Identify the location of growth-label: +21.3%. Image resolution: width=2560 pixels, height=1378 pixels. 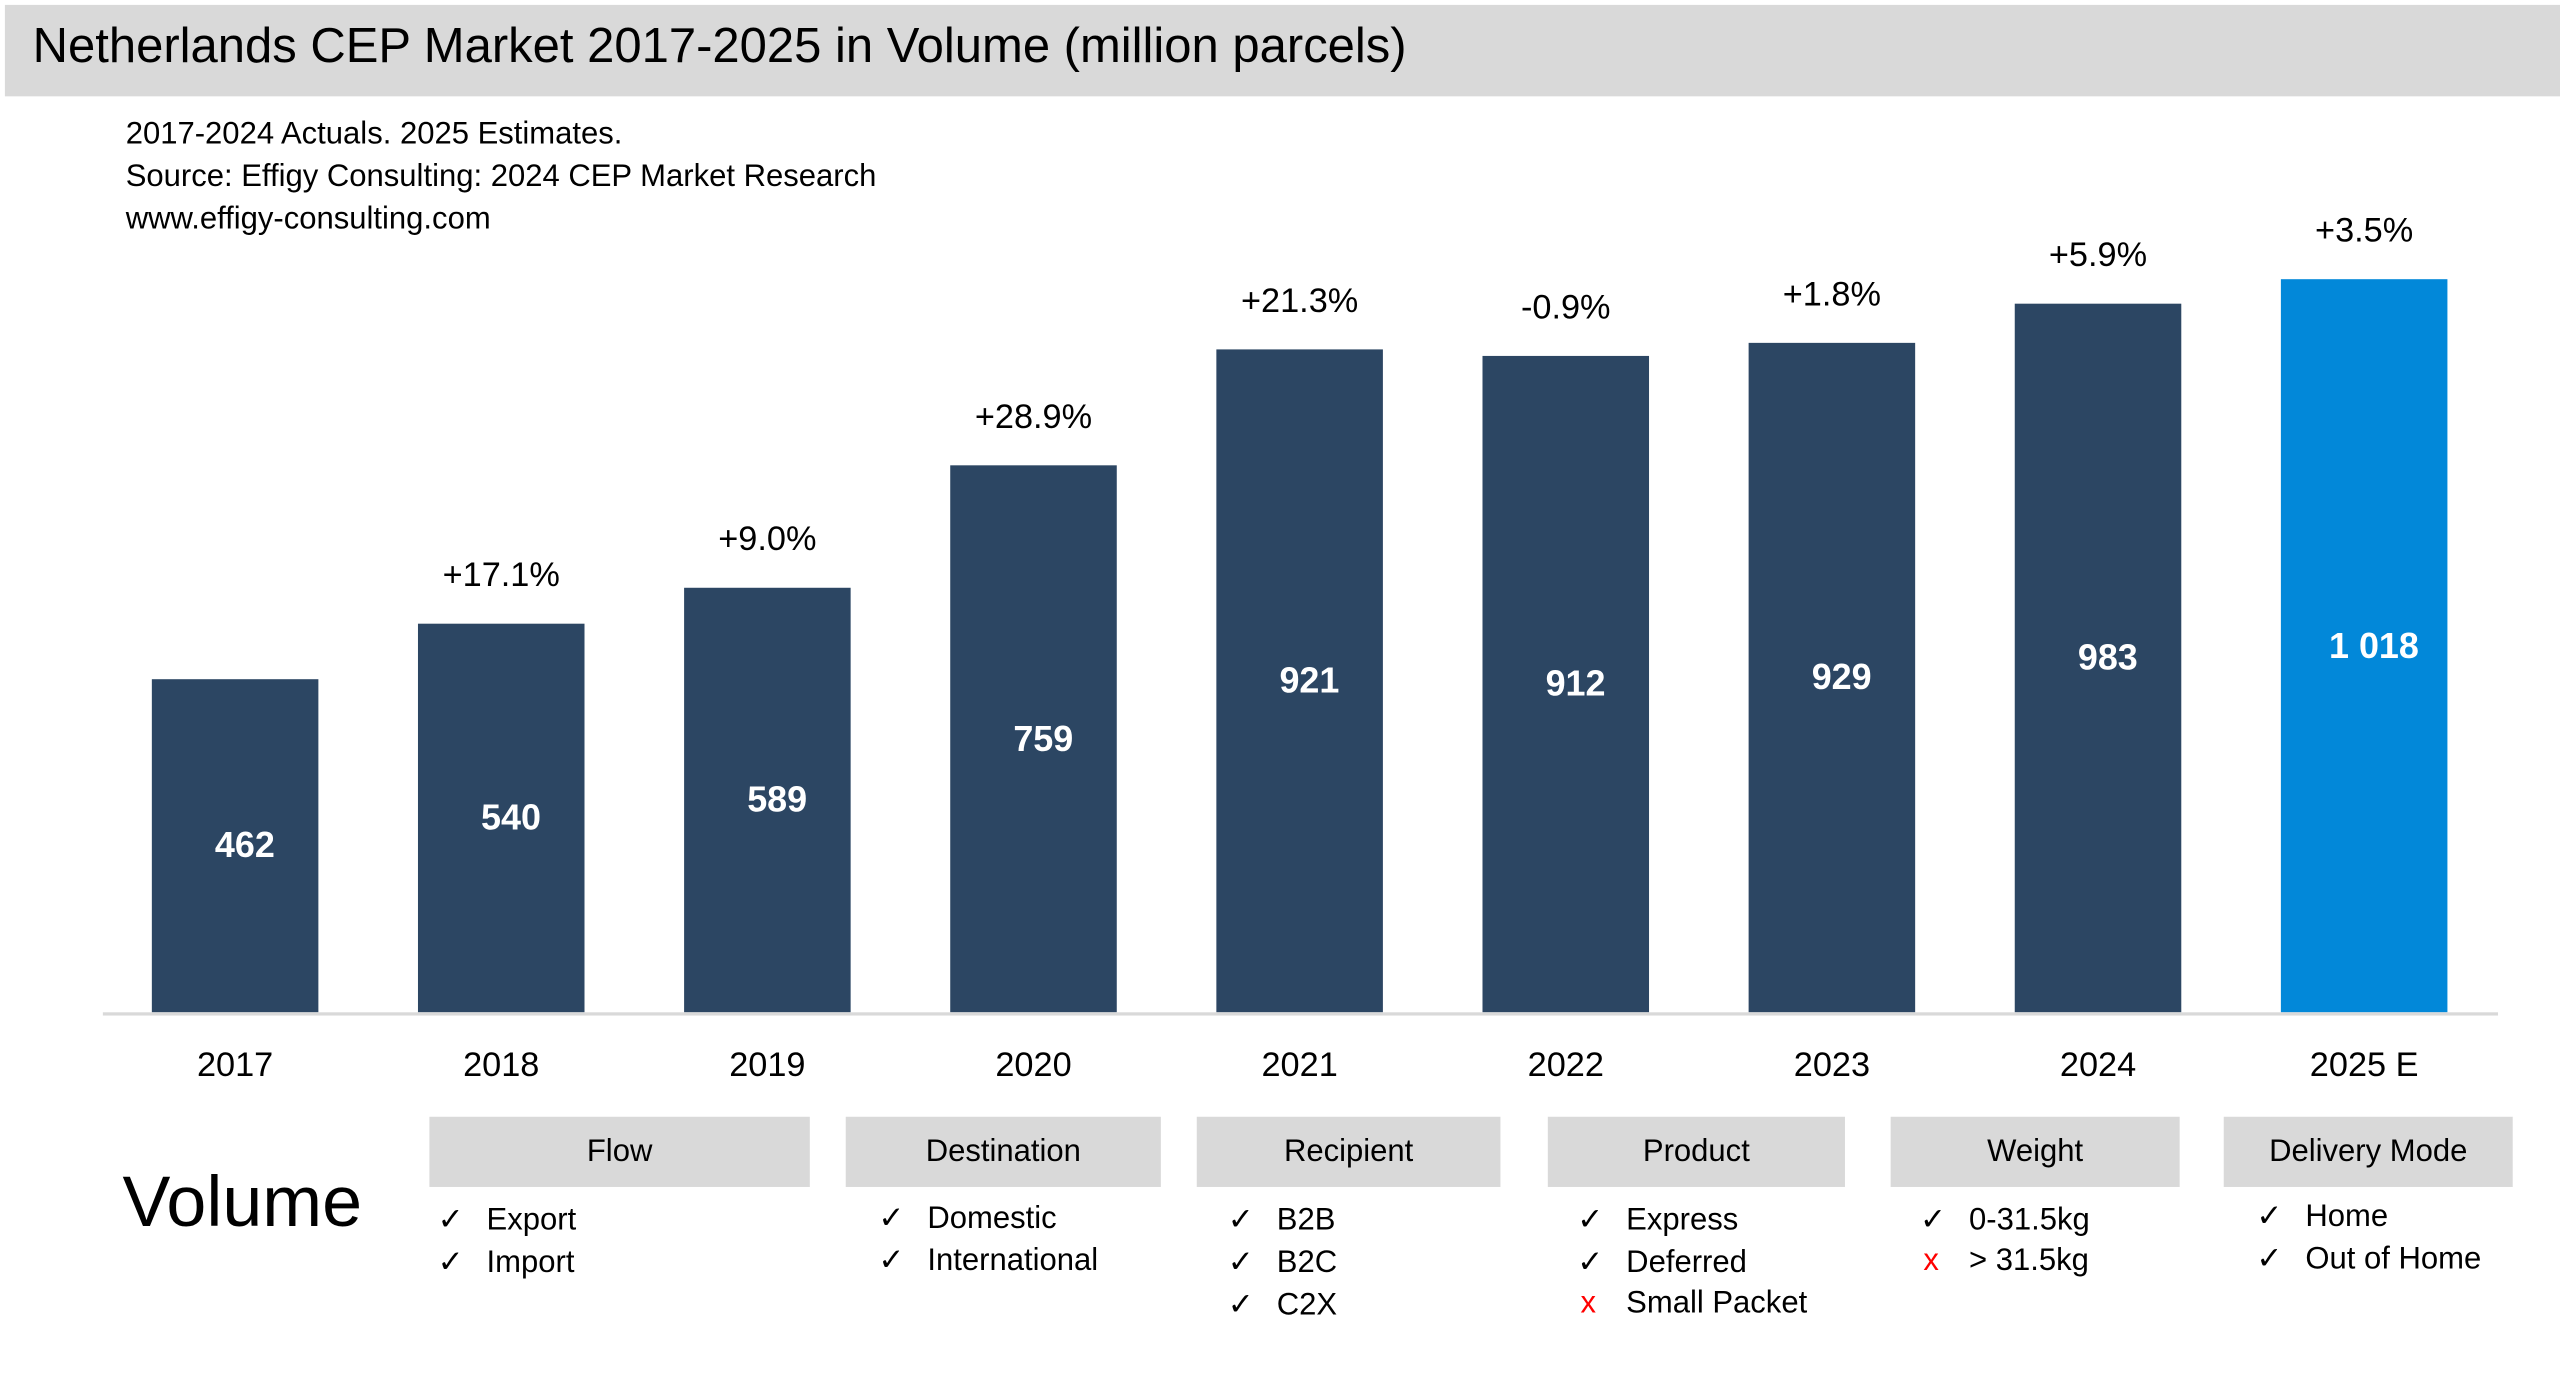
(1300, 301).